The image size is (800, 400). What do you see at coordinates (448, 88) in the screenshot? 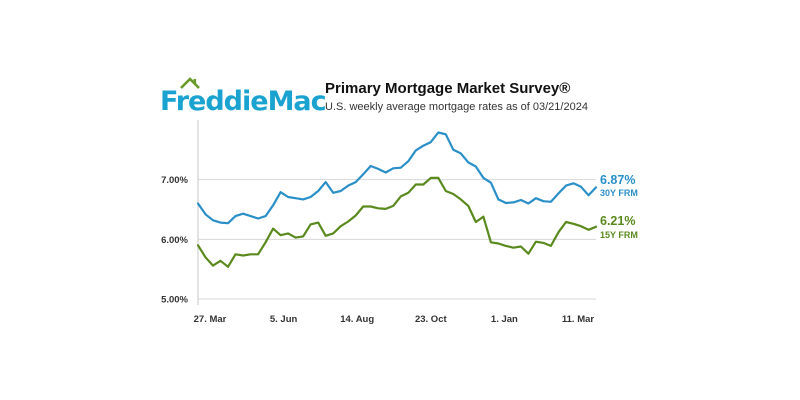
I see `chart-title: Primary Mortgage Market Survey®` at bounding box center [448, 88].